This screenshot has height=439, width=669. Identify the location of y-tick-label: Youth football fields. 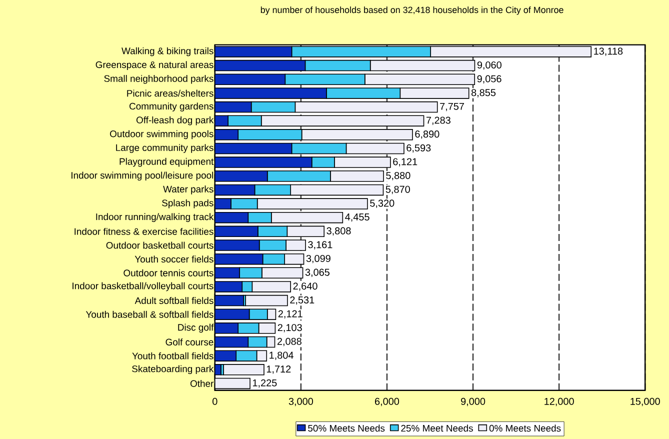
(173, 356).